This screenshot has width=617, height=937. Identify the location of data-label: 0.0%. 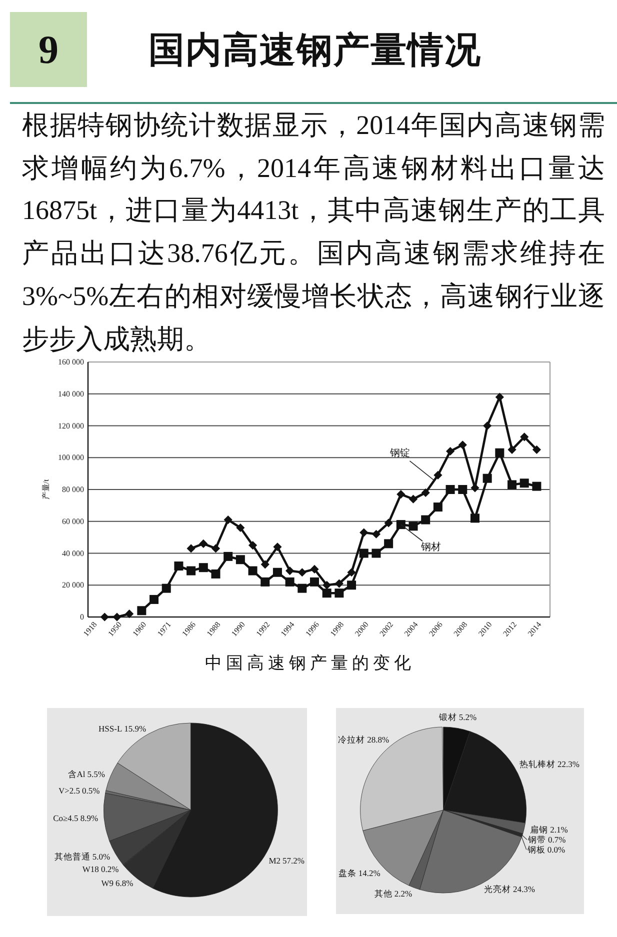
(556, 849).